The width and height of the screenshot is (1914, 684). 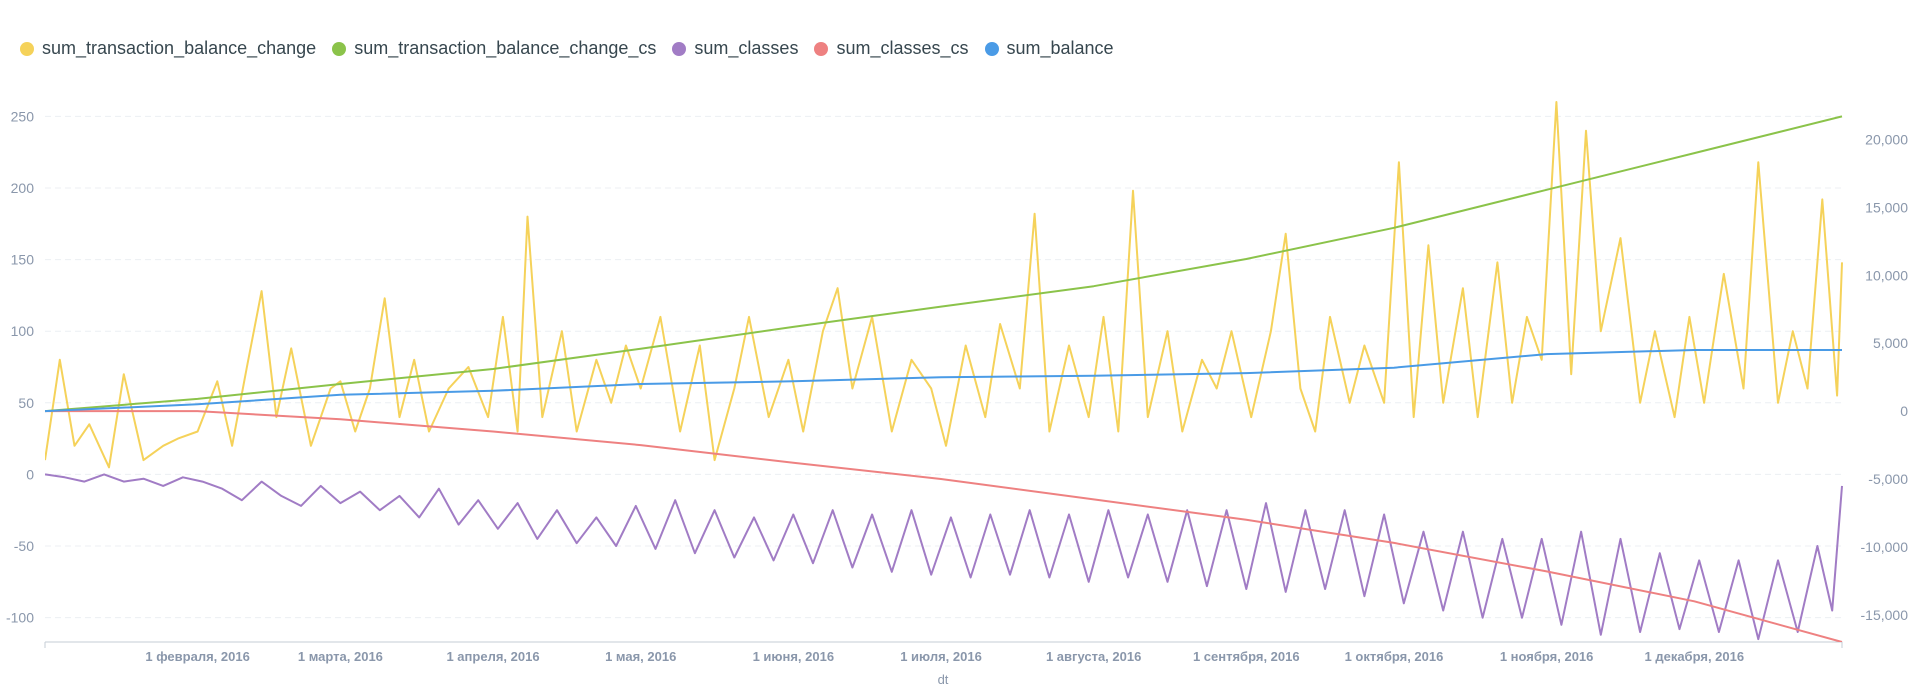 What do you see at coordinates (1890, 343) in the screenshot?
I see `y-right-tick-label: 5,000` at bounding box center [1890, 343].